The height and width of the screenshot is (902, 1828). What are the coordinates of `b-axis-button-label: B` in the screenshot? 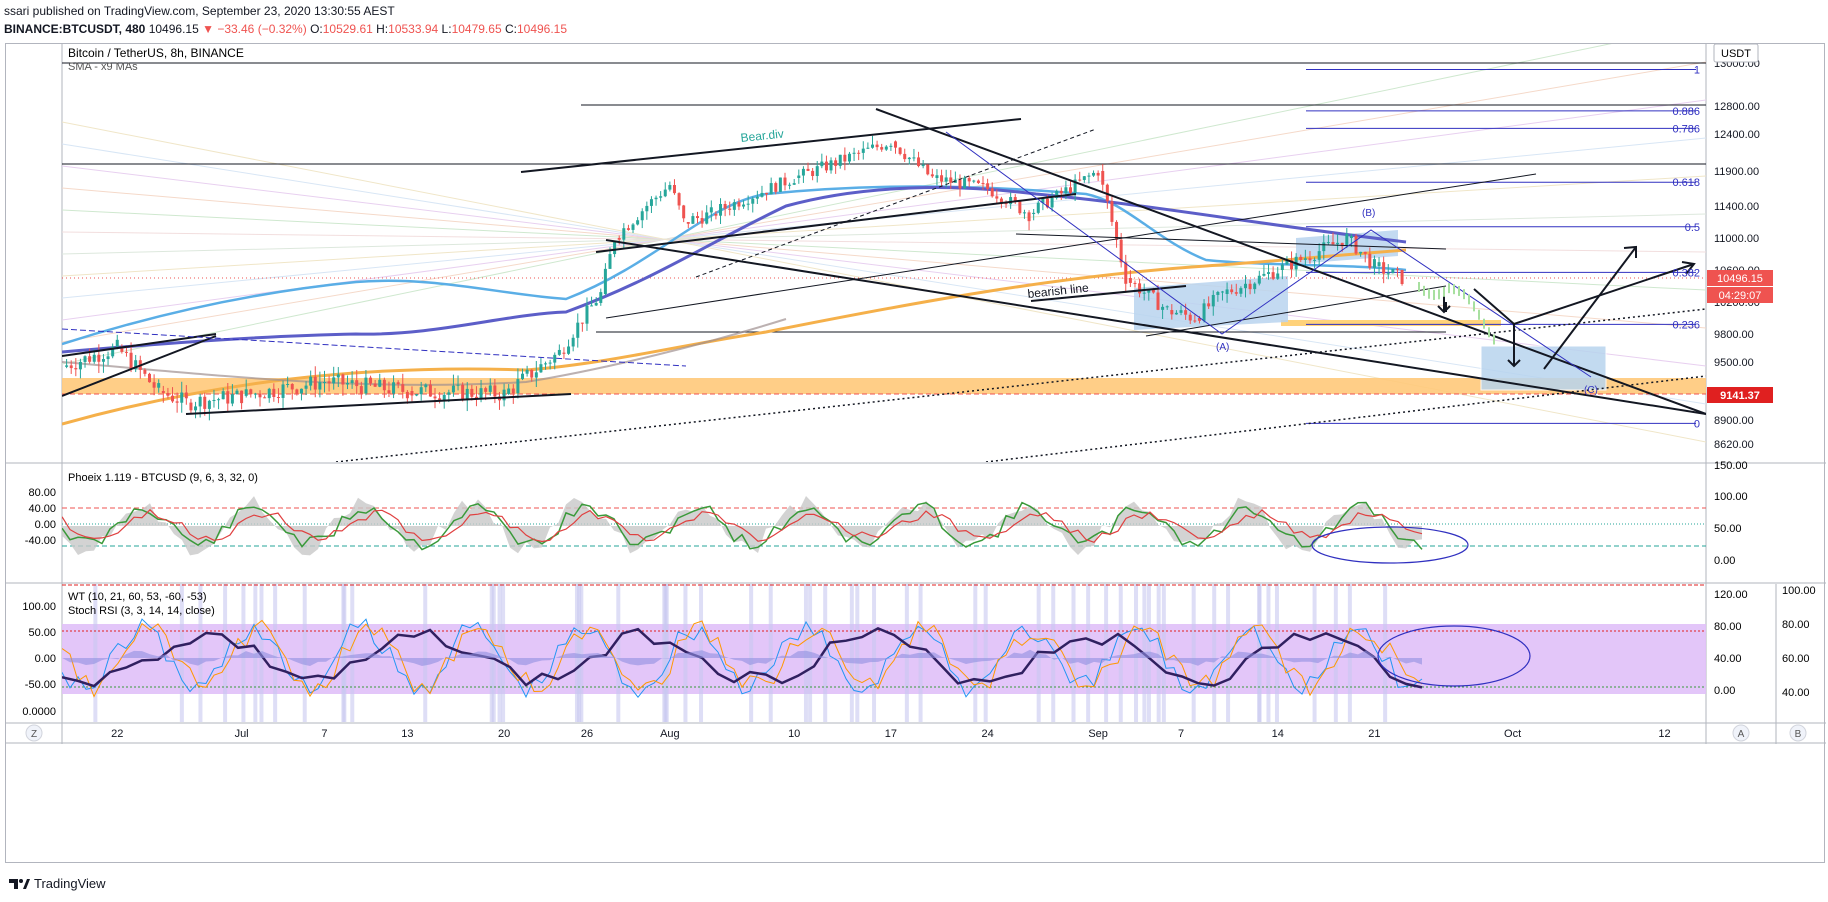 It's located at (1798, 734).